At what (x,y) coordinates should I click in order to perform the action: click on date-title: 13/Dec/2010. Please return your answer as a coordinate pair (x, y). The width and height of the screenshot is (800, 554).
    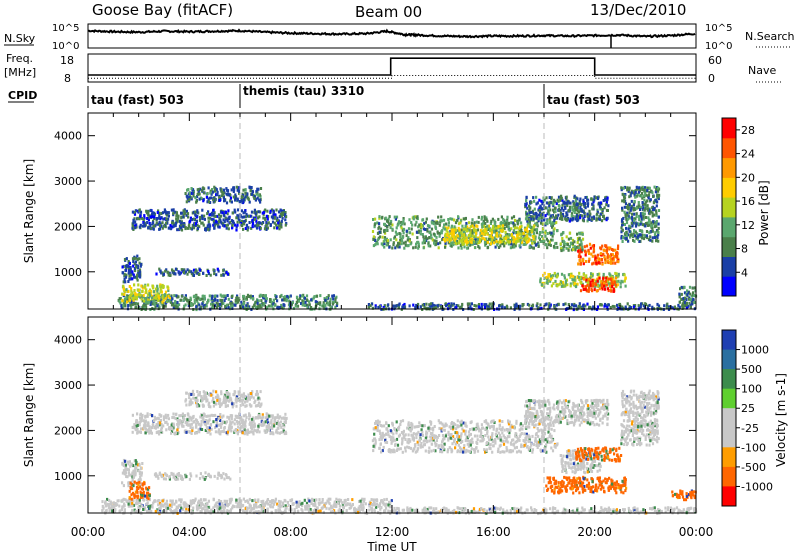
    Looking at the image, I should click on (638, 10).